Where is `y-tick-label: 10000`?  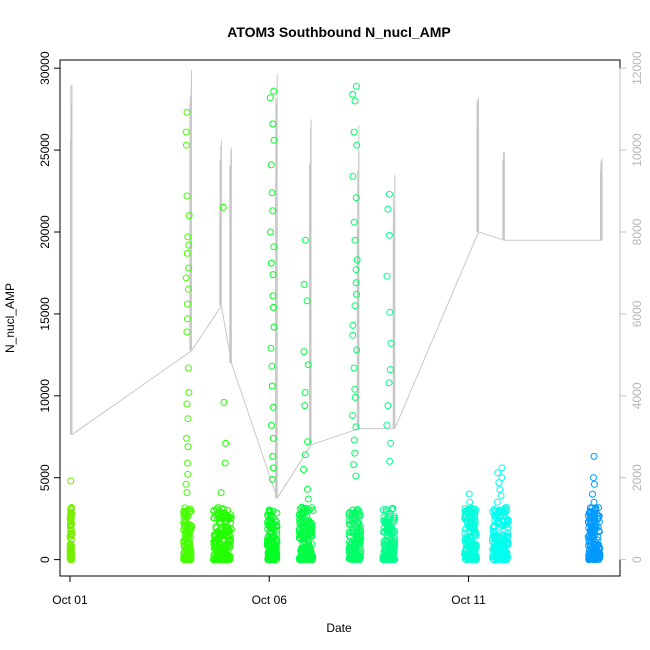 y-tick-label: 10000 is located at coordinates (45, 396).